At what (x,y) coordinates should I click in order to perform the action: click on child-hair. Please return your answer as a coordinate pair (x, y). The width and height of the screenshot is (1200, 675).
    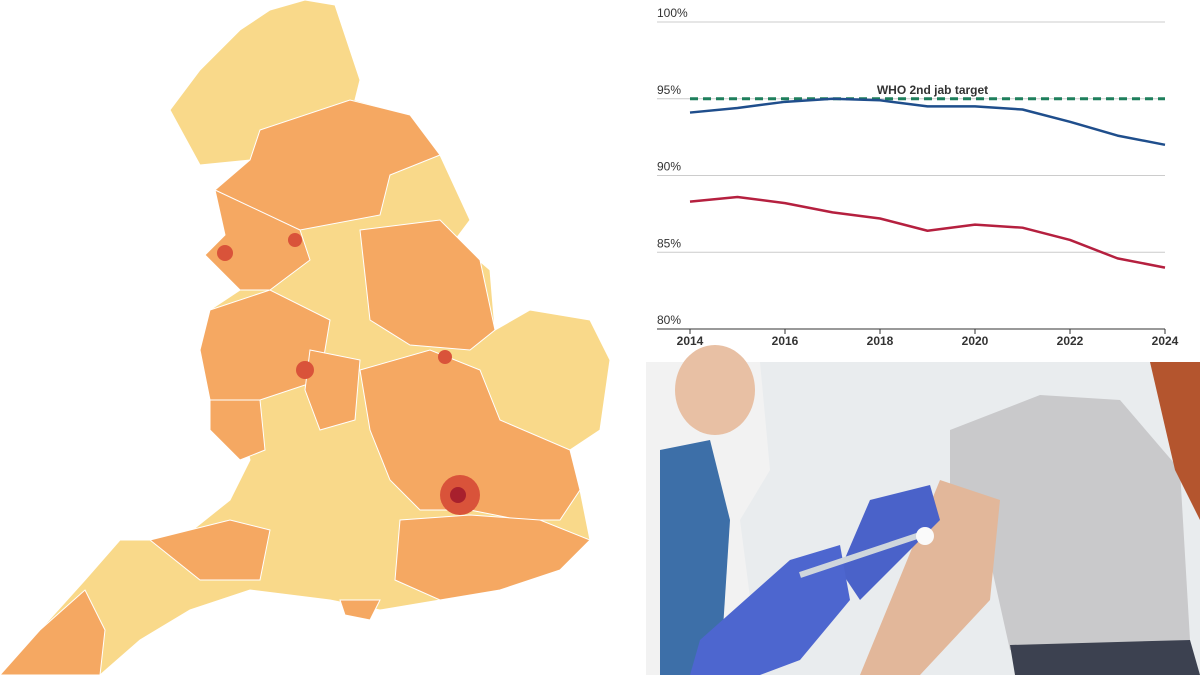
    Looking at the image, I should click on (1175, 441).